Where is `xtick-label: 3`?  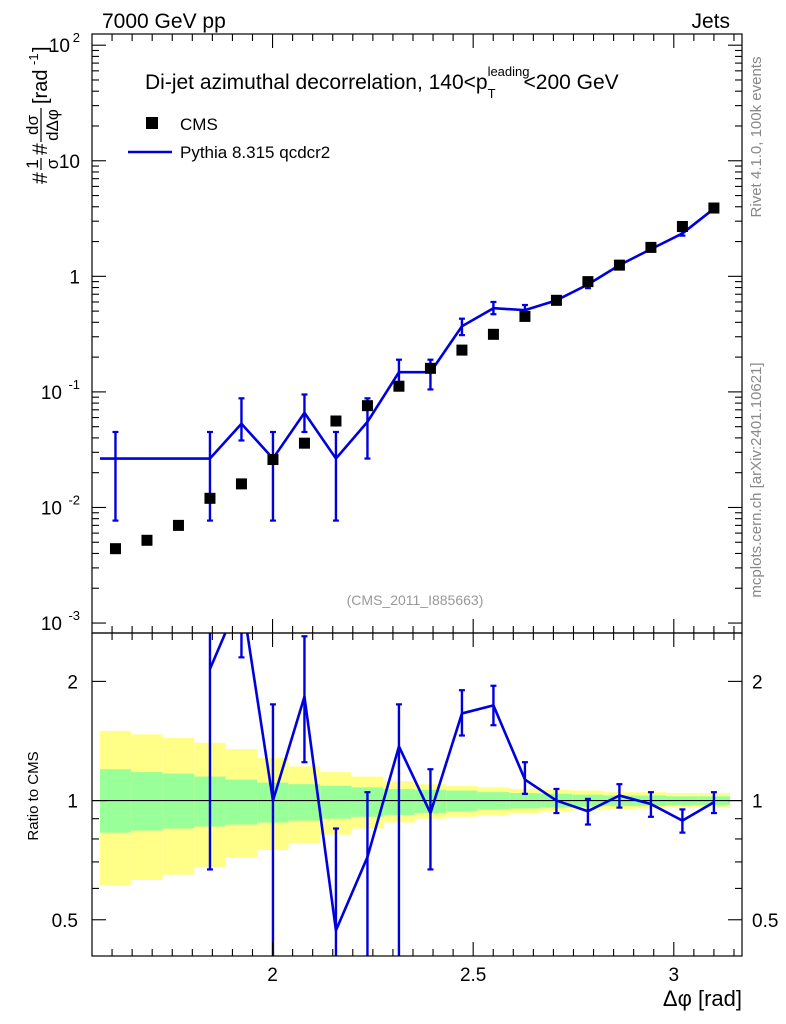 xtick-label: 3 is located at coordinates (674, 975).